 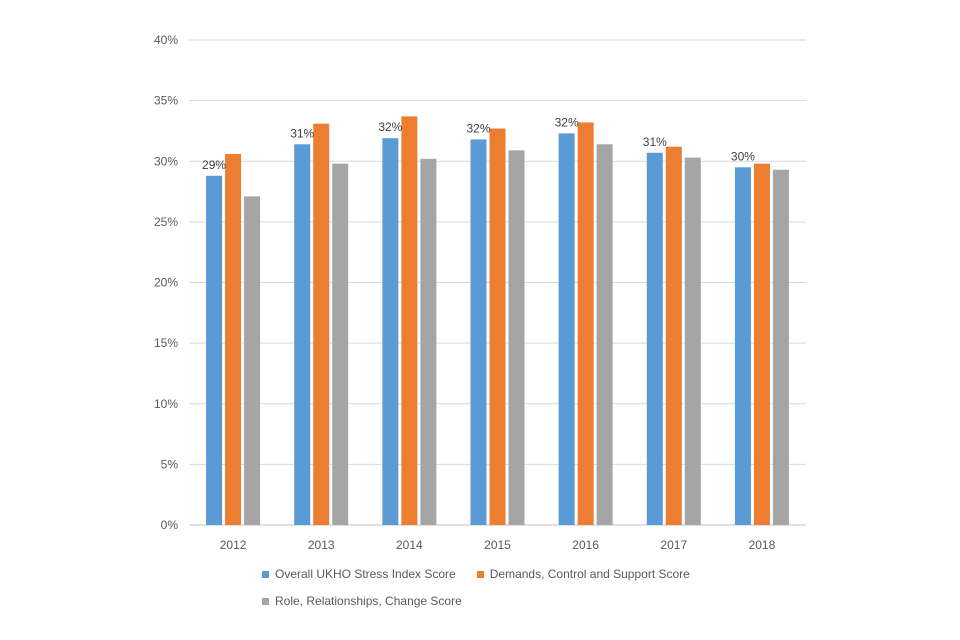 What do you see at coordinates (265, 601) in the screenshot?
I see `legend-swatch-role` at bounding box center [265, 601].